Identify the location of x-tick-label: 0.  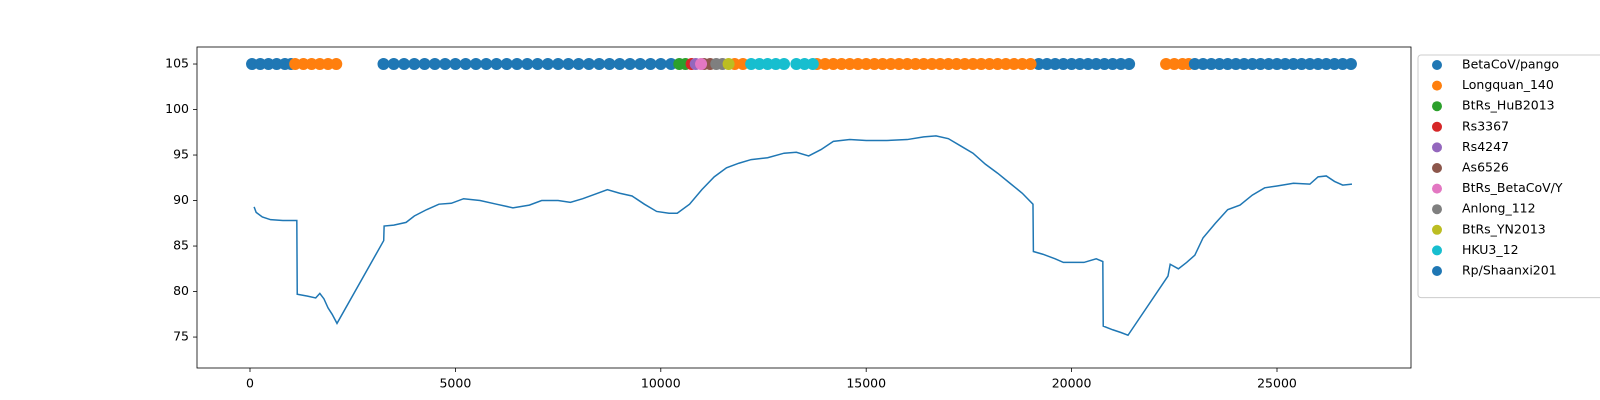
(250, 383).